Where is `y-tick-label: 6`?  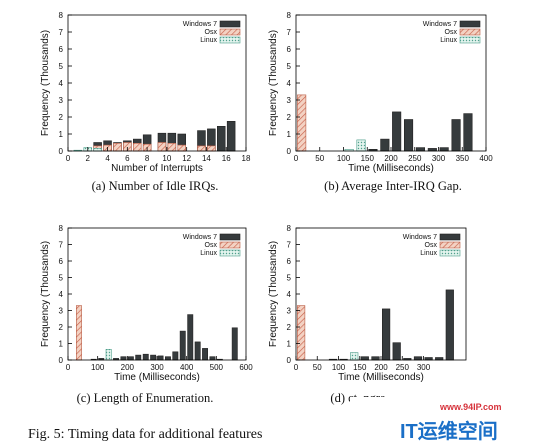 y-tick-label: 6 is located at coordinates (289, 49).